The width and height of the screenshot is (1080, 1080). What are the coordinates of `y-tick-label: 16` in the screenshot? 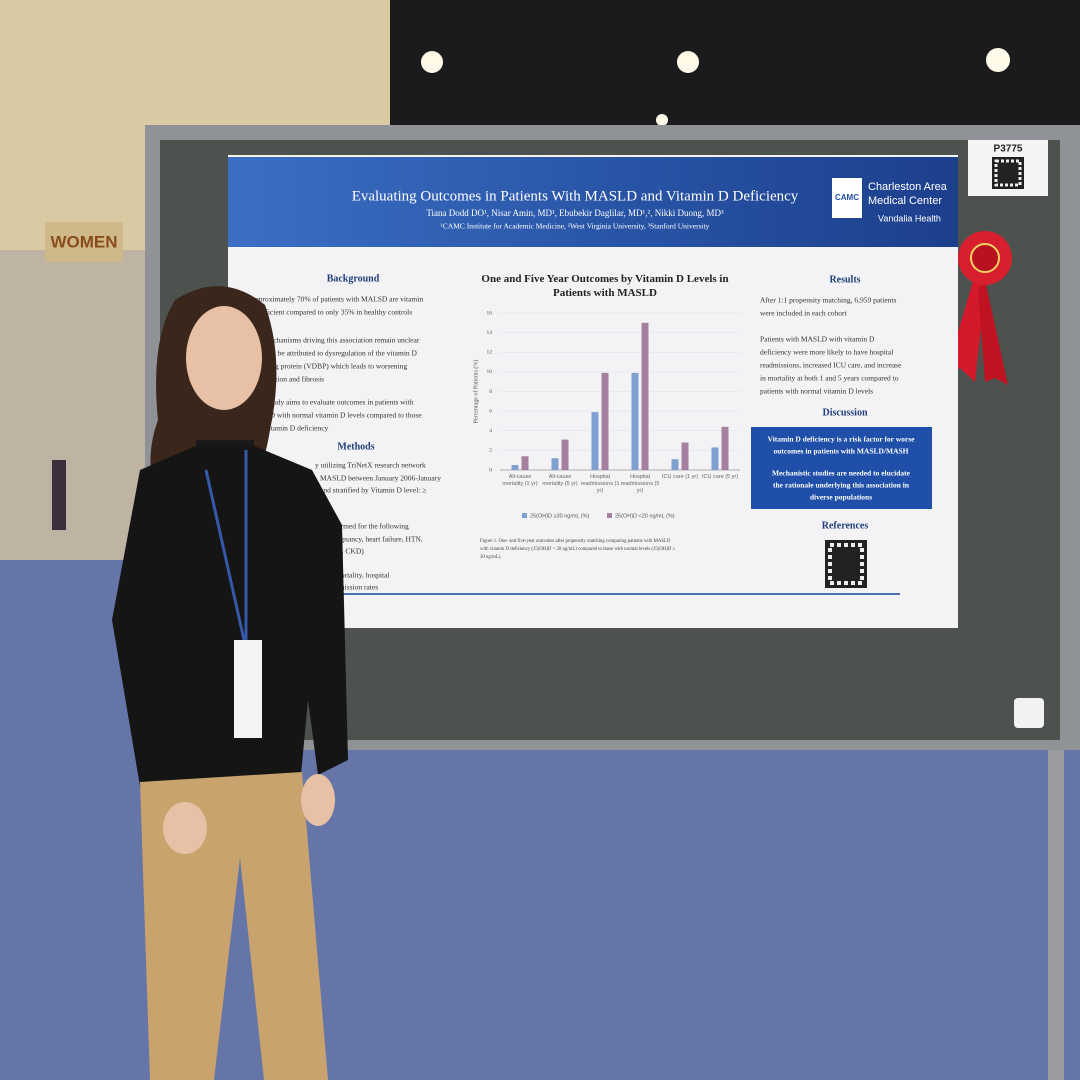 It's located at (490, 313).